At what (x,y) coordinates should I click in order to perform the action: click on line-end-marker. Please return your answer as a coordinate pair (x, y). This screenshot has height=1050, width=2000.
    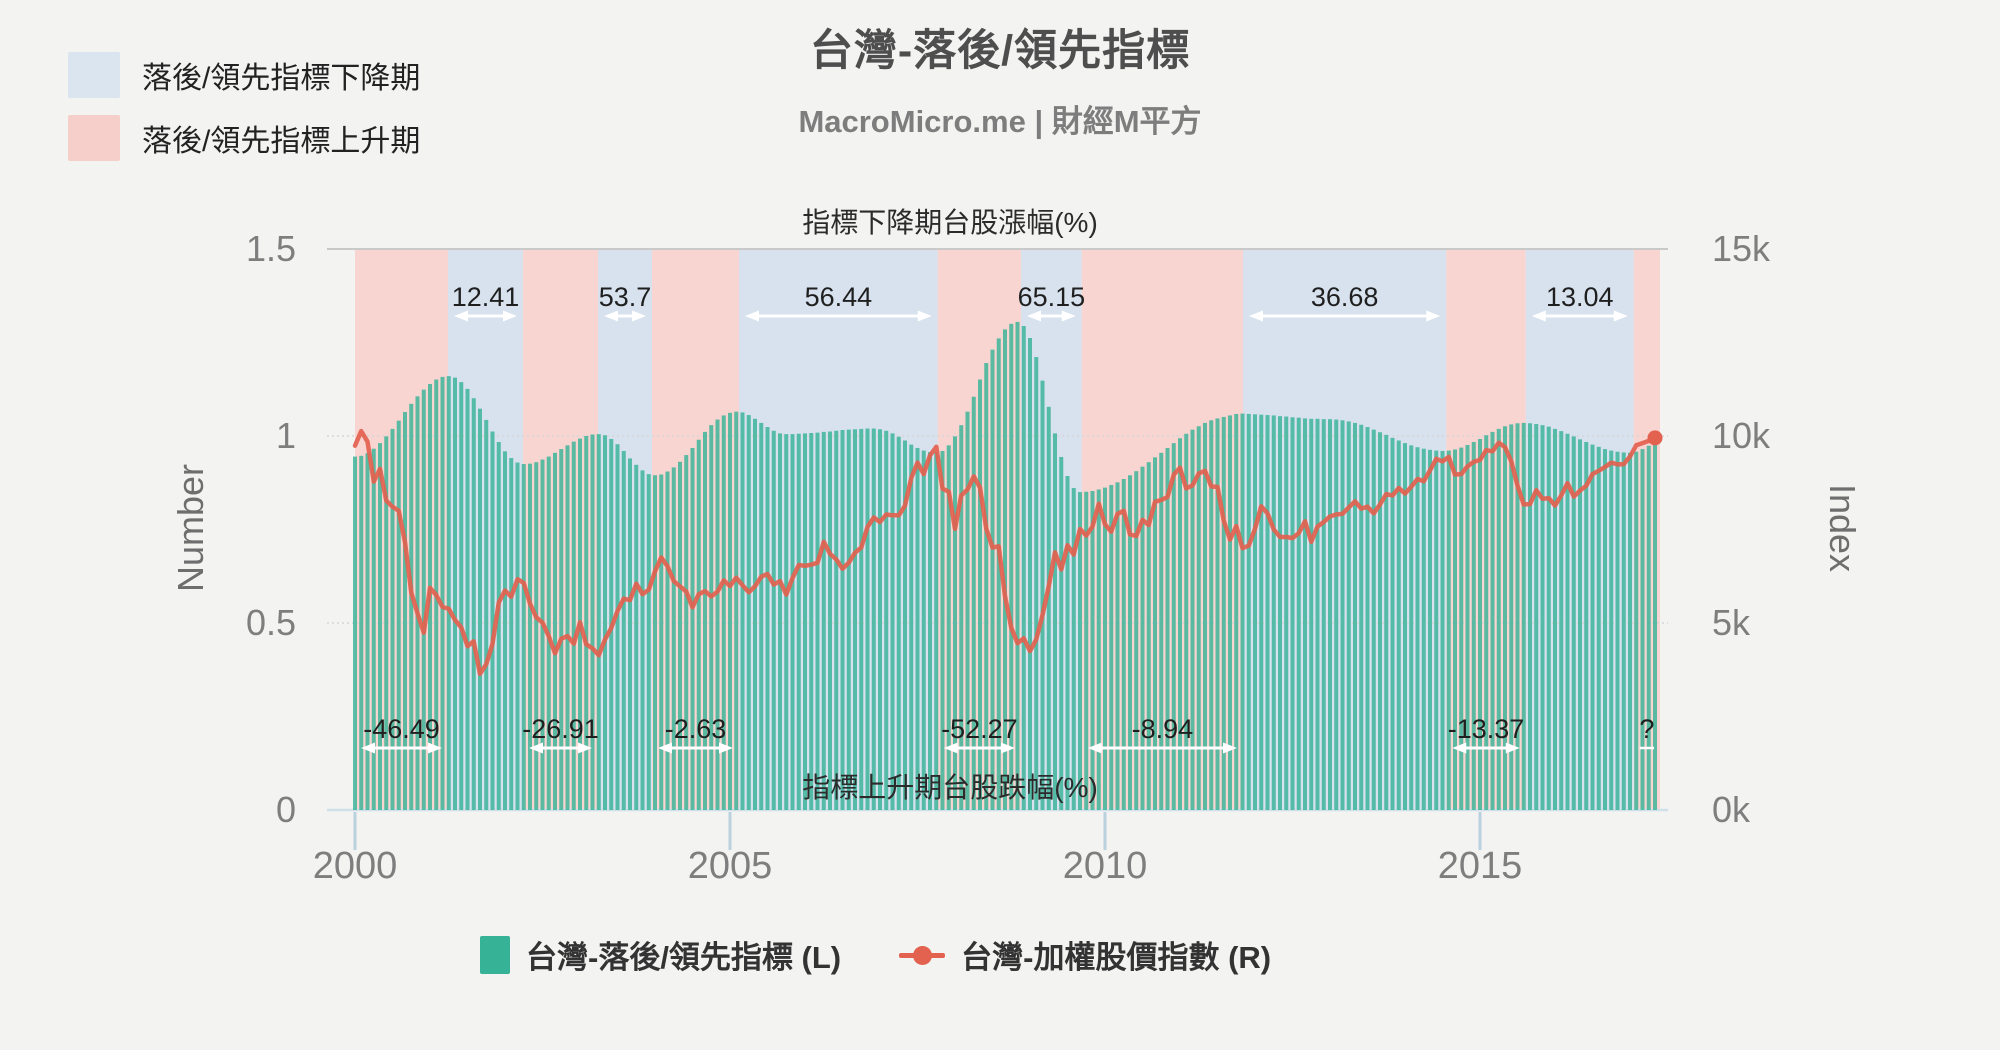
    Looking at the image, I should click on (1655, 438).